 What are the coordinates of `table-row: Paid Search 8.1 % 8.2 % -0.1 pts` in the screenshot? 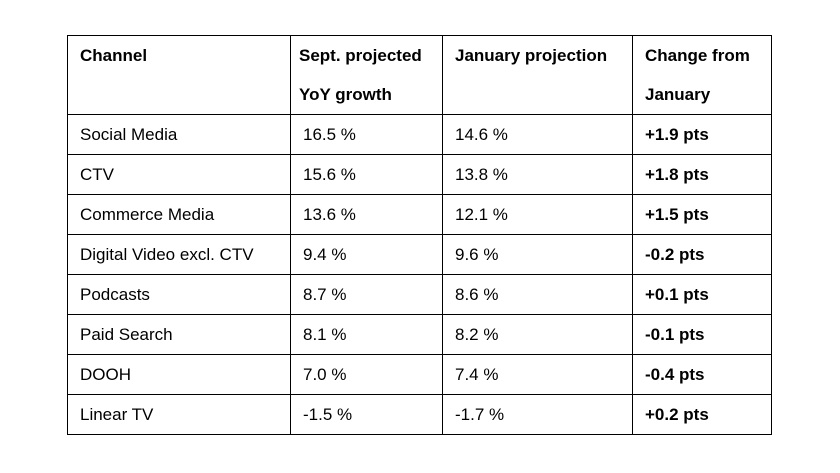 It's located at (419, 334).